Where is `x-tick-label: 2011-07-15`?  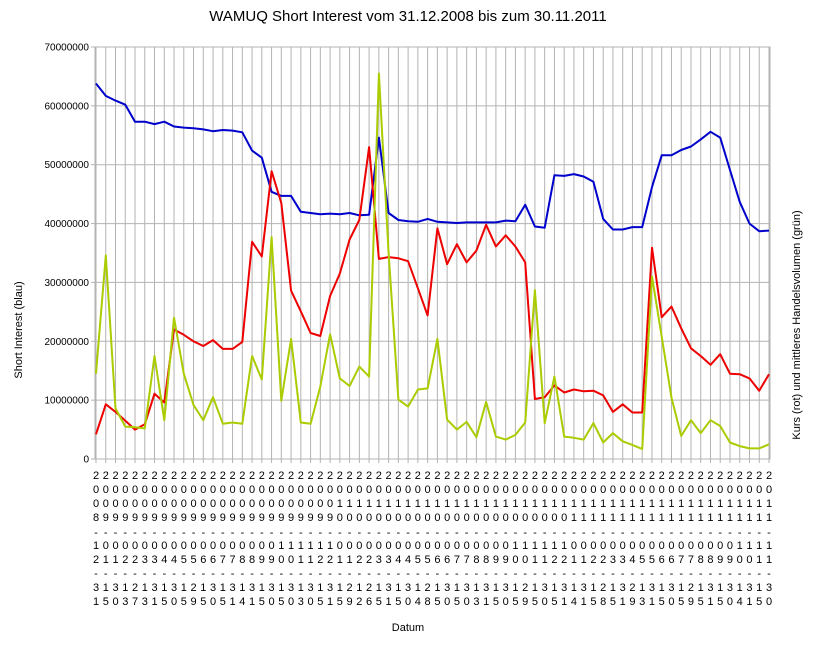 x-tick-label: 2011-07-15 is located at coordinates (681, 539).